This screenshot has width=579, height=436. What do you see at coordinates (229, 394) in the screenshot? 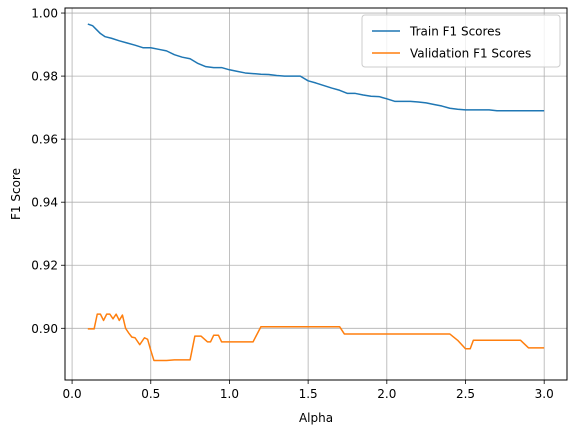
I see `x-tick-label: 1.0` at bounding box center [229, 394].